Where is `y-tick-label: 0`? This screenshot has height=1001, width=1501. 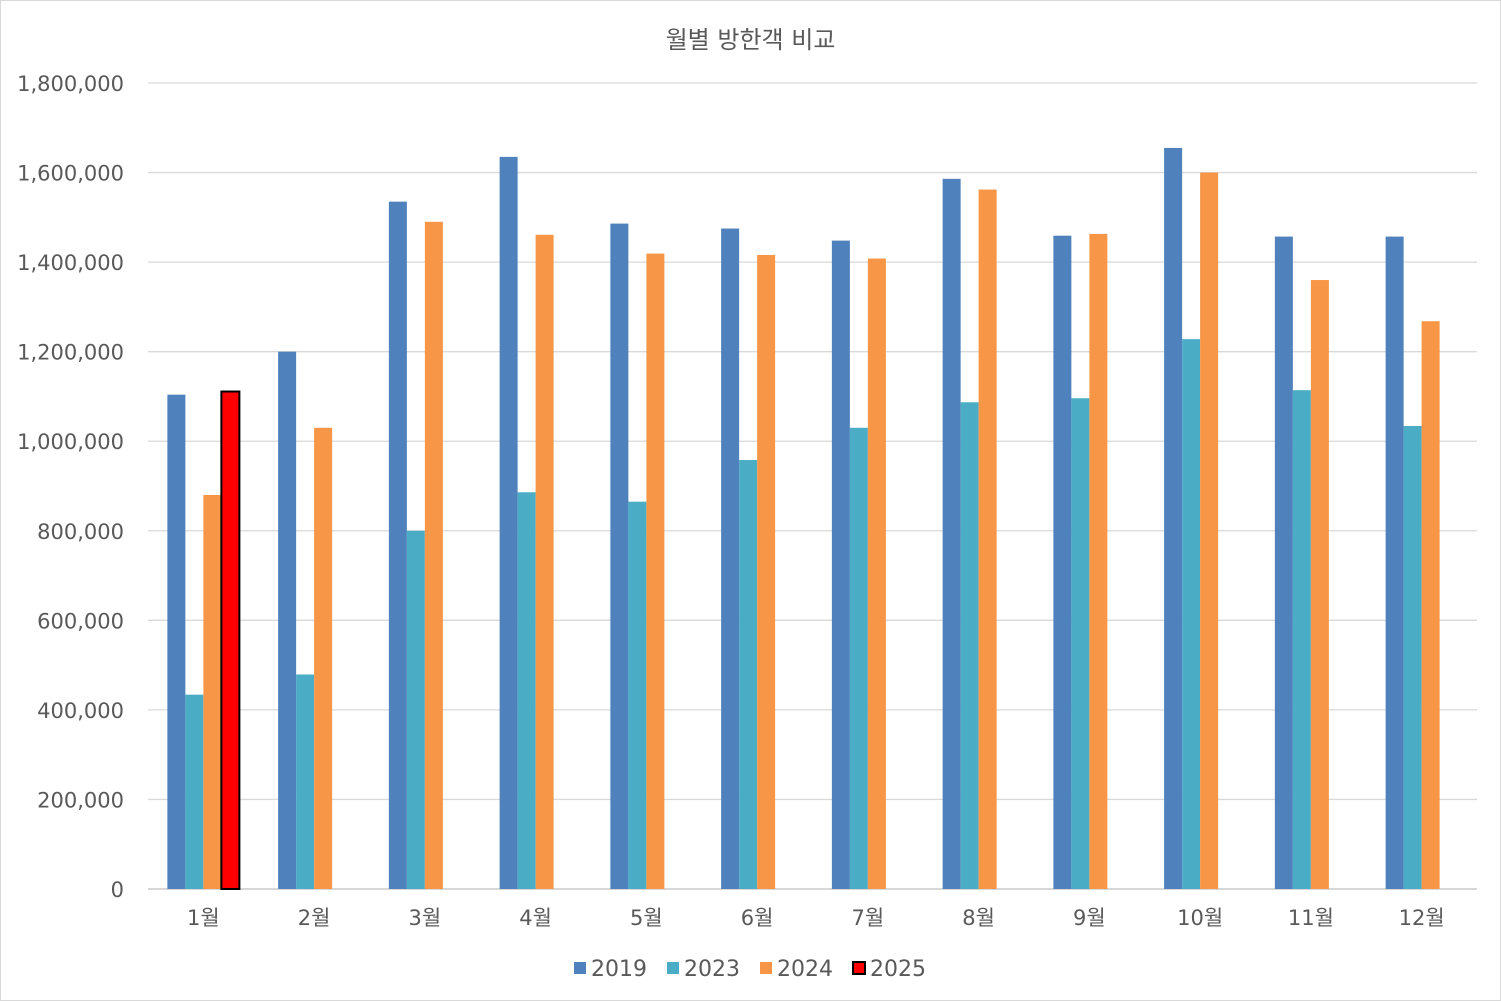 y-tick-label: 0 is located at coordinates (117, 890).